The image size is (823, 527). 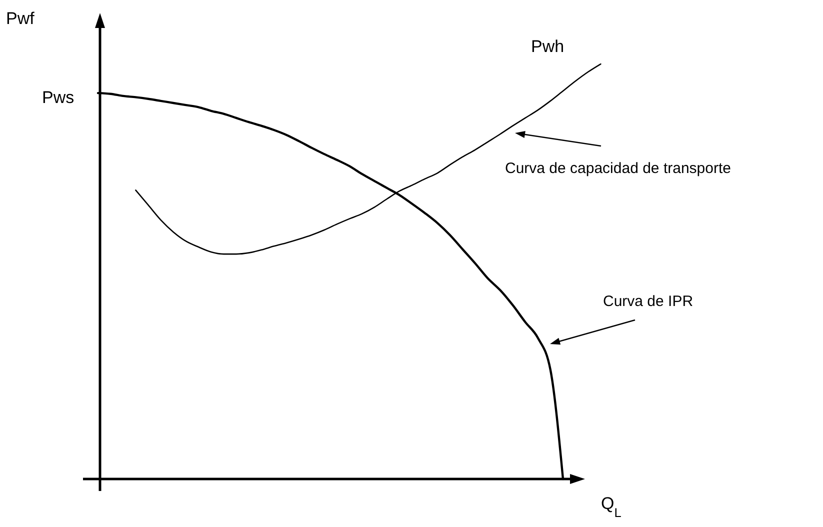 I want to click on text: Pwh, so click(x=547, y=46).